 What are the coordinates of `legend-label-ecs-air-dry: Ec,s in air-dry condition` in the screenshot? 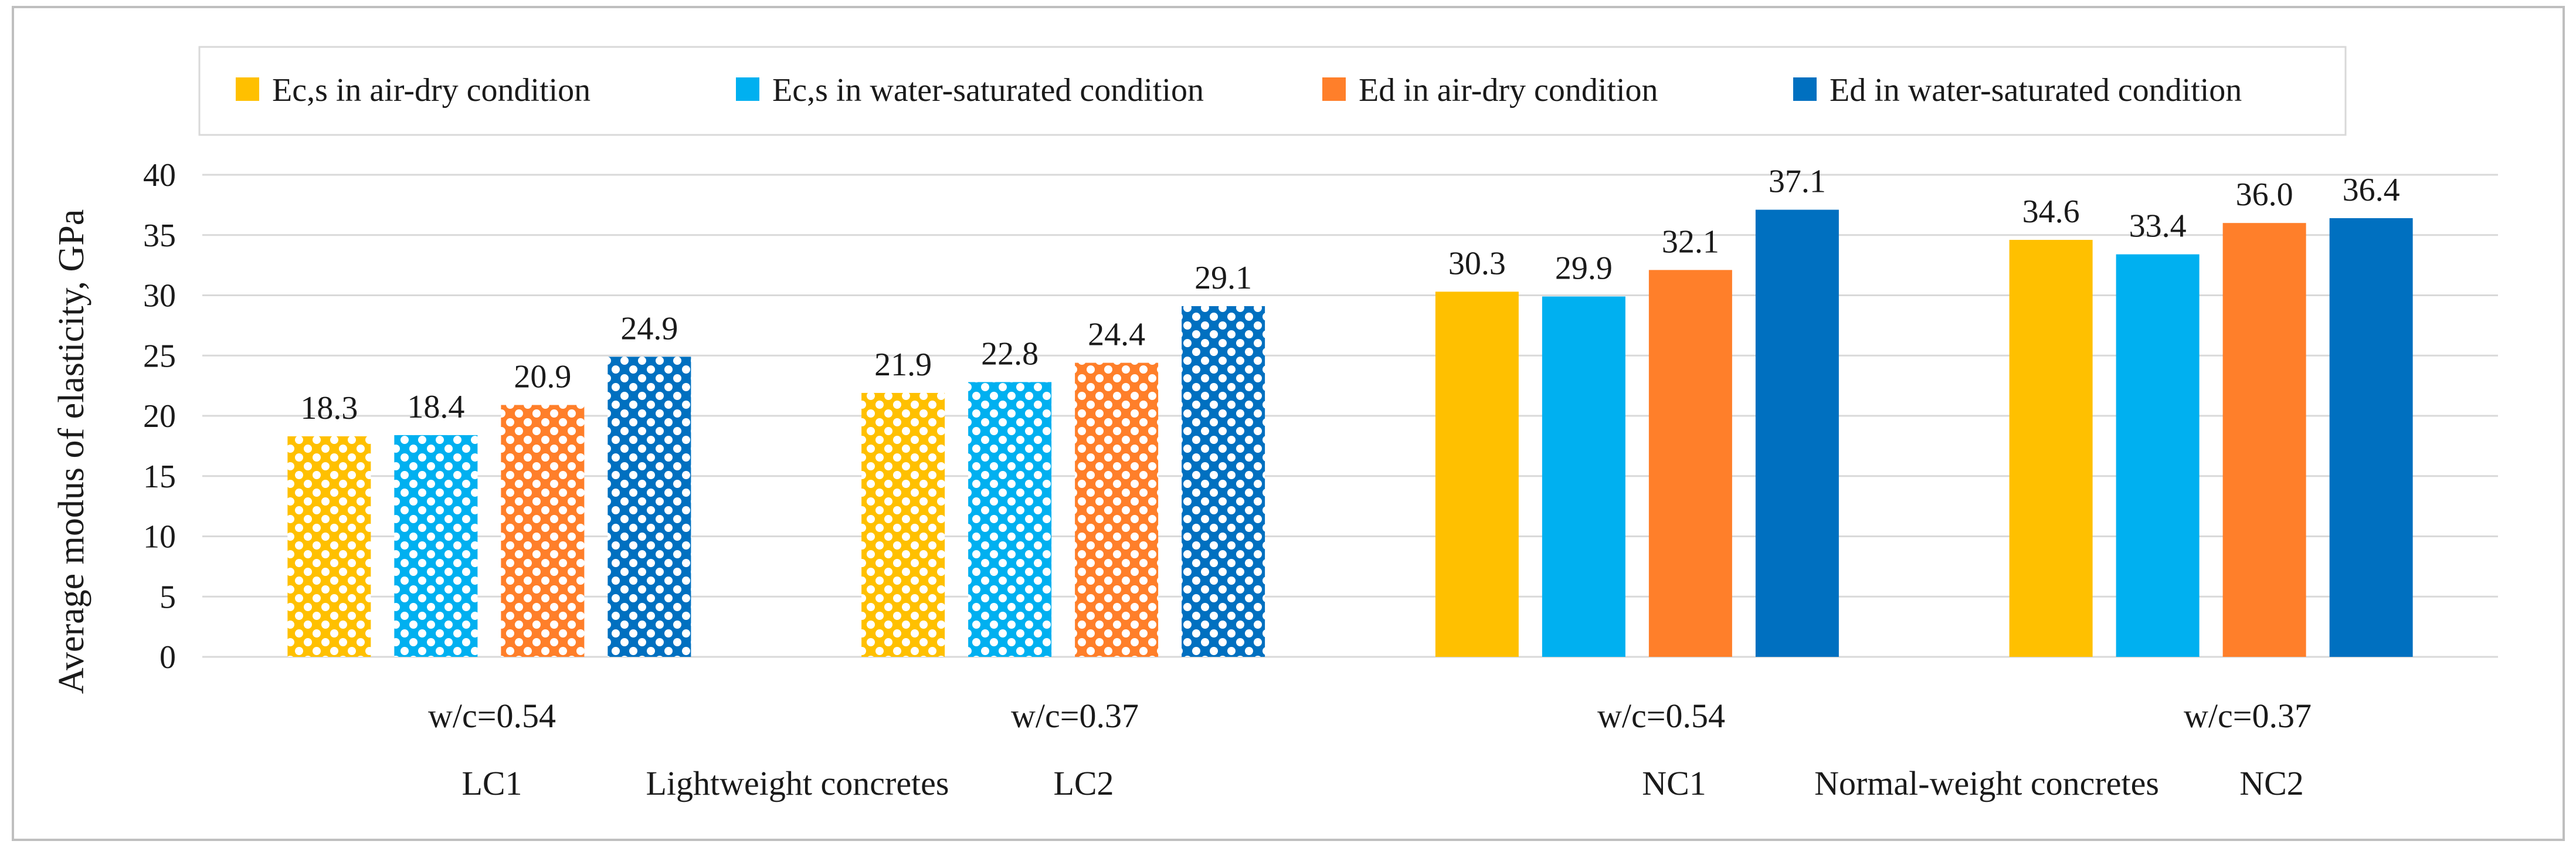 It's located at (431, 90).